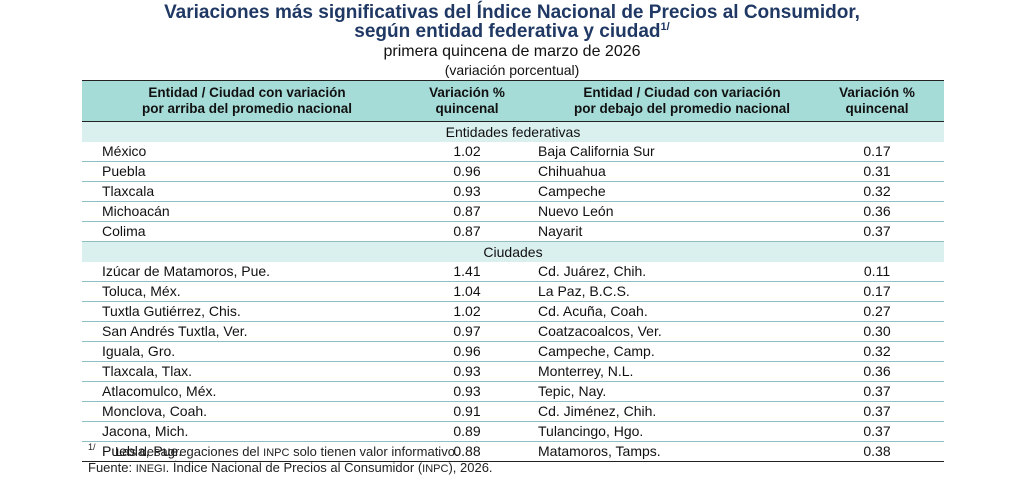 The width and height of the screenshot is (1024, 495). Describe the element at coordinates (435, 469) in the screenshot. I see `source-abbr-inpc: INPC` at that location.